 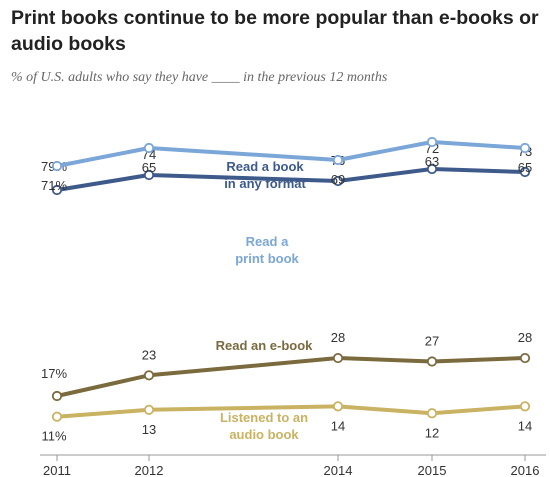 I want to click on data-label-2016: 65, so click(x=525, y=167).